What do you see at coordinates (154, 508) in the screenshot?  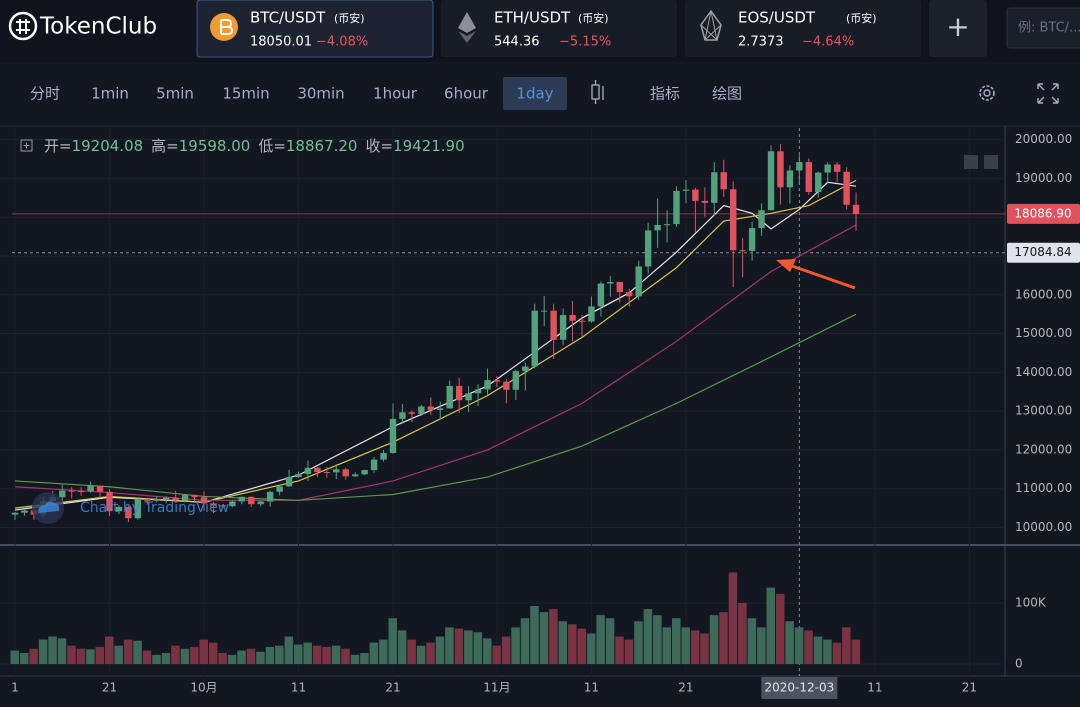 I see `watermark-text: Chart by TradingView` at bounding box center [154, 508].